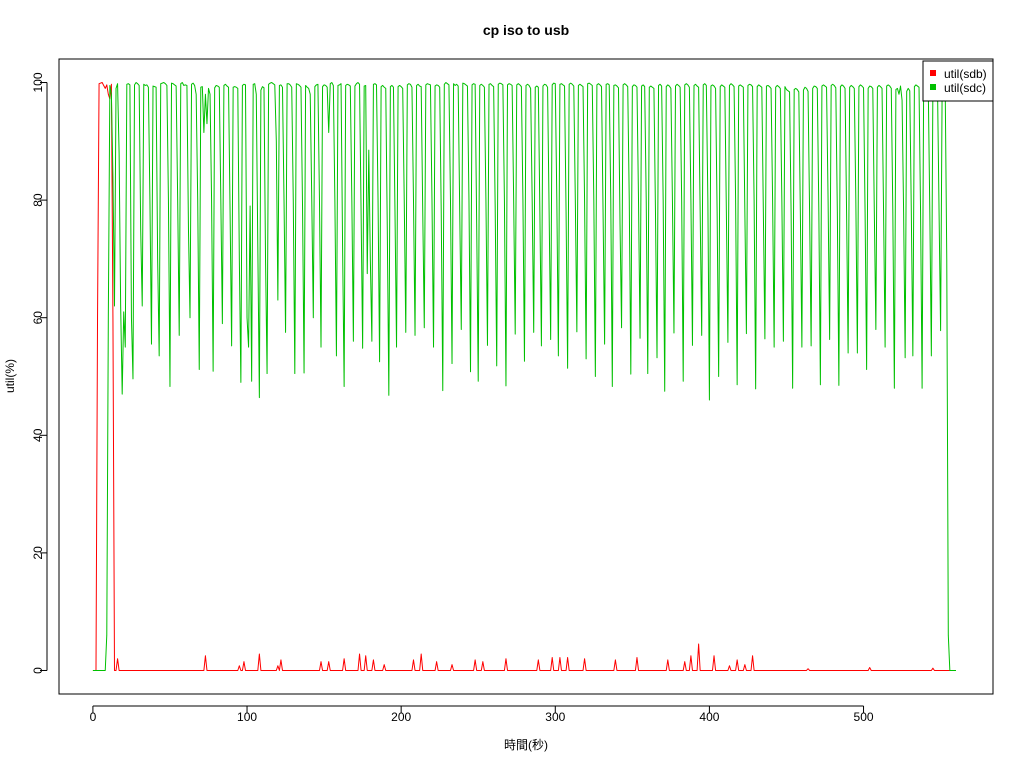  Describe the element at coordinates (93, 717) in the screenshot. I see `x-tick-label: 0` at that location.